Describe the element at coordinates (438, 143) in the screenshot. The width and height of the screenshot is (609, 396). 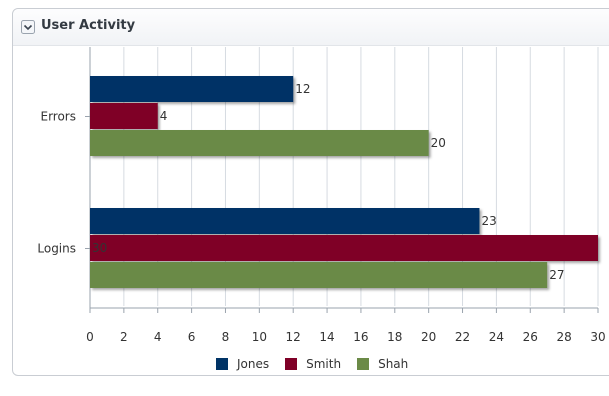
I see `data-label: 20` at that location.